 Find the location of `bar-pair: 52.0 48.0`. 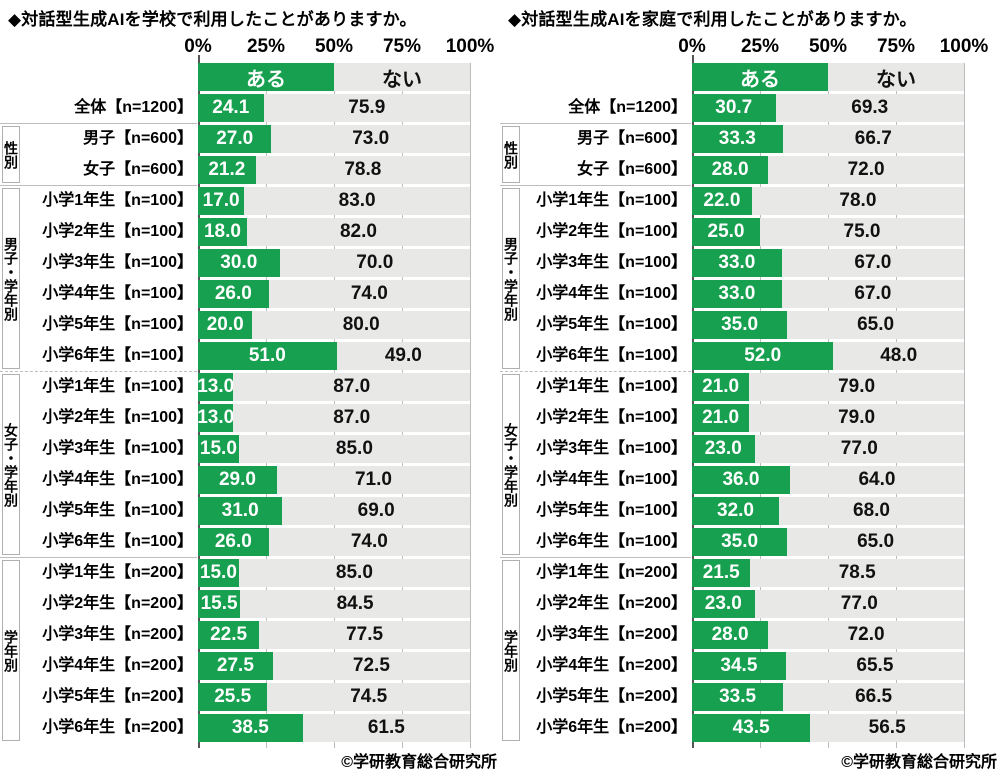

bar-pair: 52.0 48.0 is located at coordinates (828, 356).